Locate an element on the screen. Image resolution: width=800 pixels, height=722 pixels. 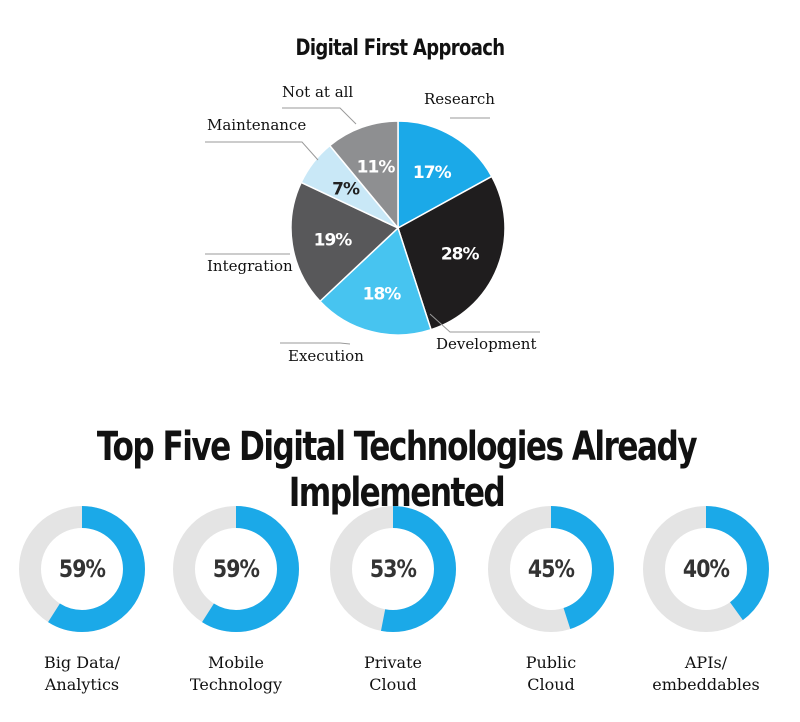
donut-label-line: embeddables is located at coordinates (706, 684).